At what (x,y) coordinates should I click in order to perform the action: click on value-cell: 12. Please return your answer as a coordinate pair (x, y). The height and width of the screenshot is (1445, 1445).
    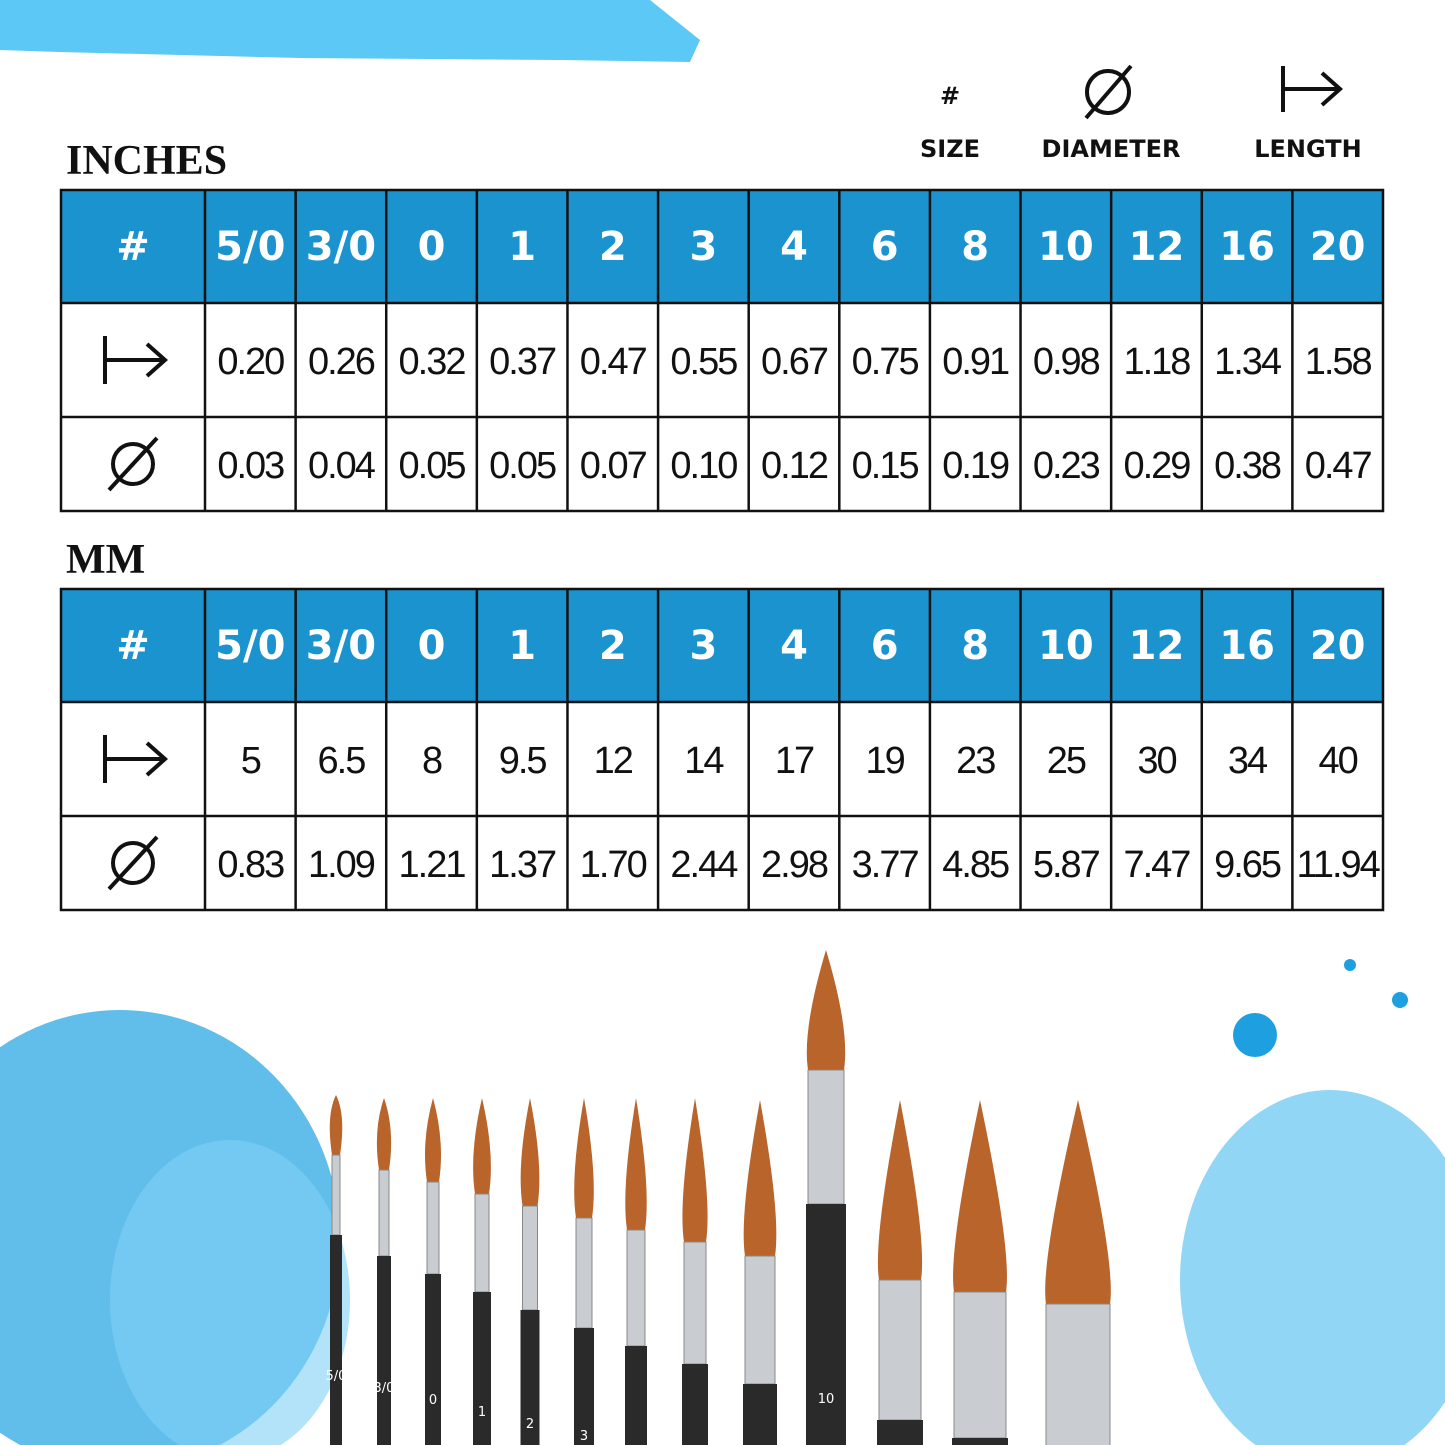
    Looking at the image, I should click on (613, 761).